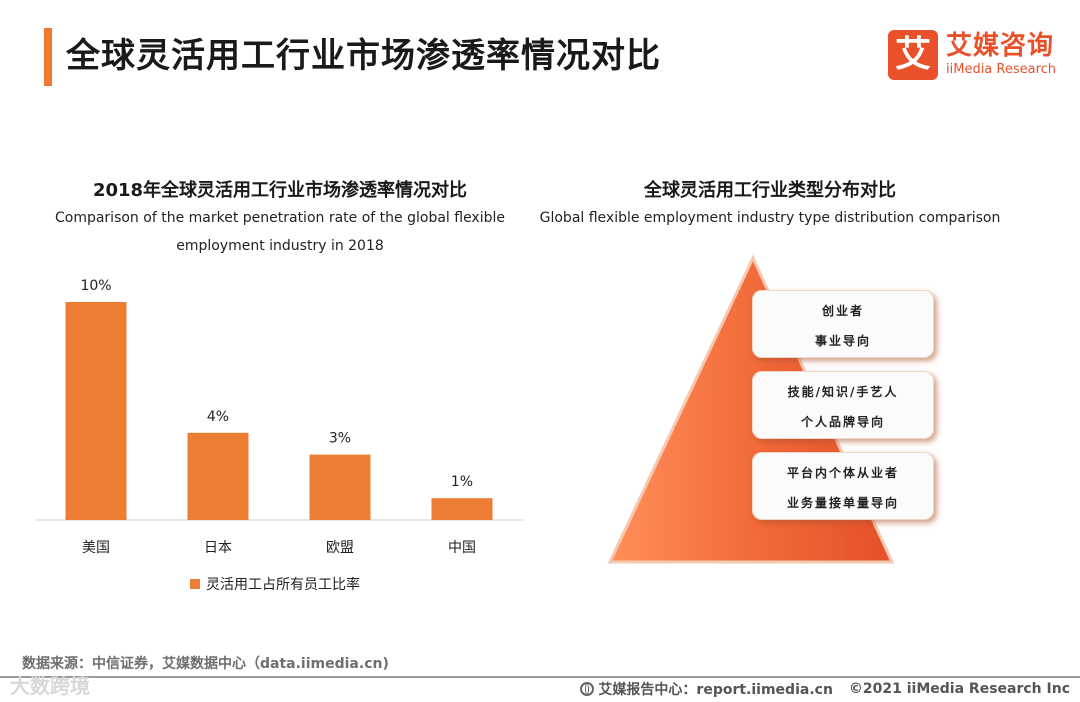  Describe the element at coordinates (340, 548) in the screenshot. I see `category-label-2: 欧盟` at that location.